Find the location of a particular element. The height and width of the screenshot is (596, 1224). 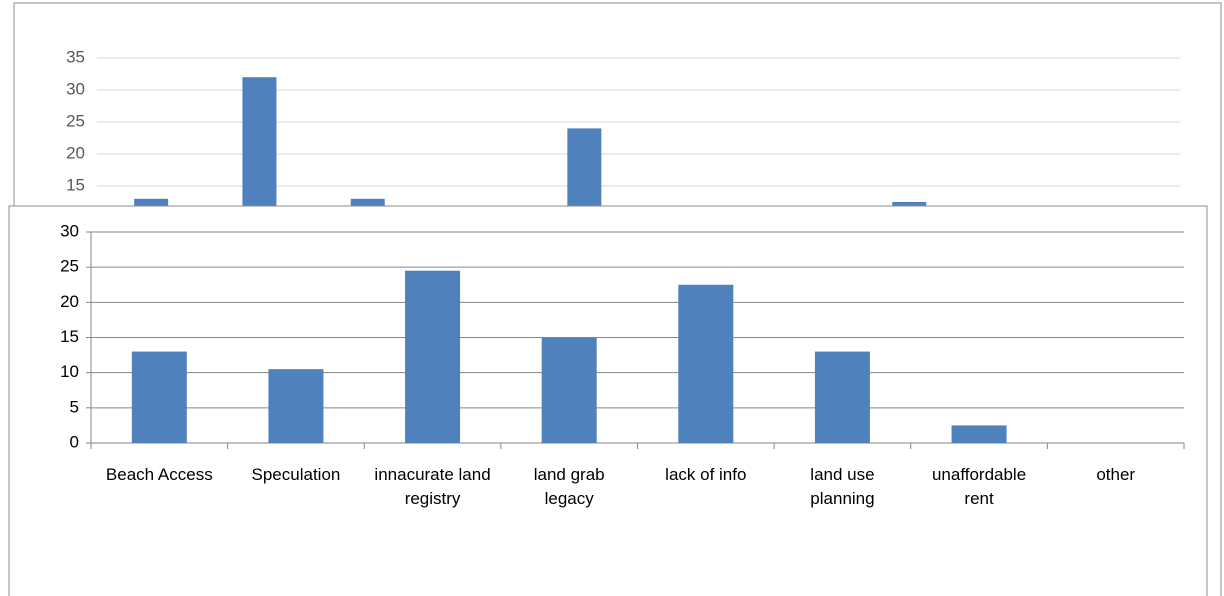

x-tick-label: other is located at coordinates (1116, 474).